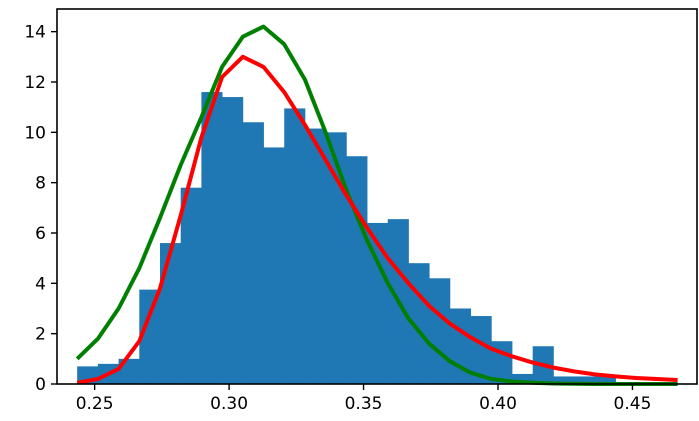 This screenshot has width=699, height=421. I want to click on x-tick-label: 0.25, so click(95, 404).